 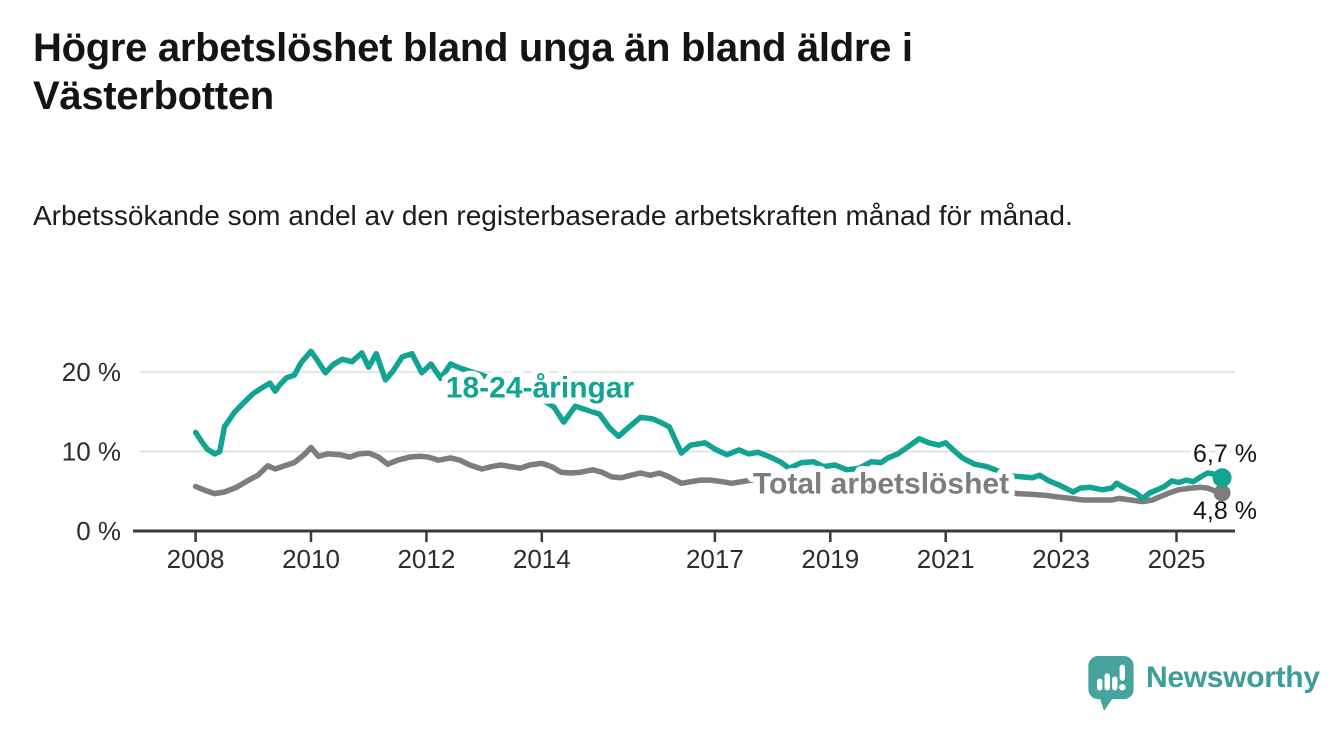 I want to click on total-series-line, so click(x=708, y=474).